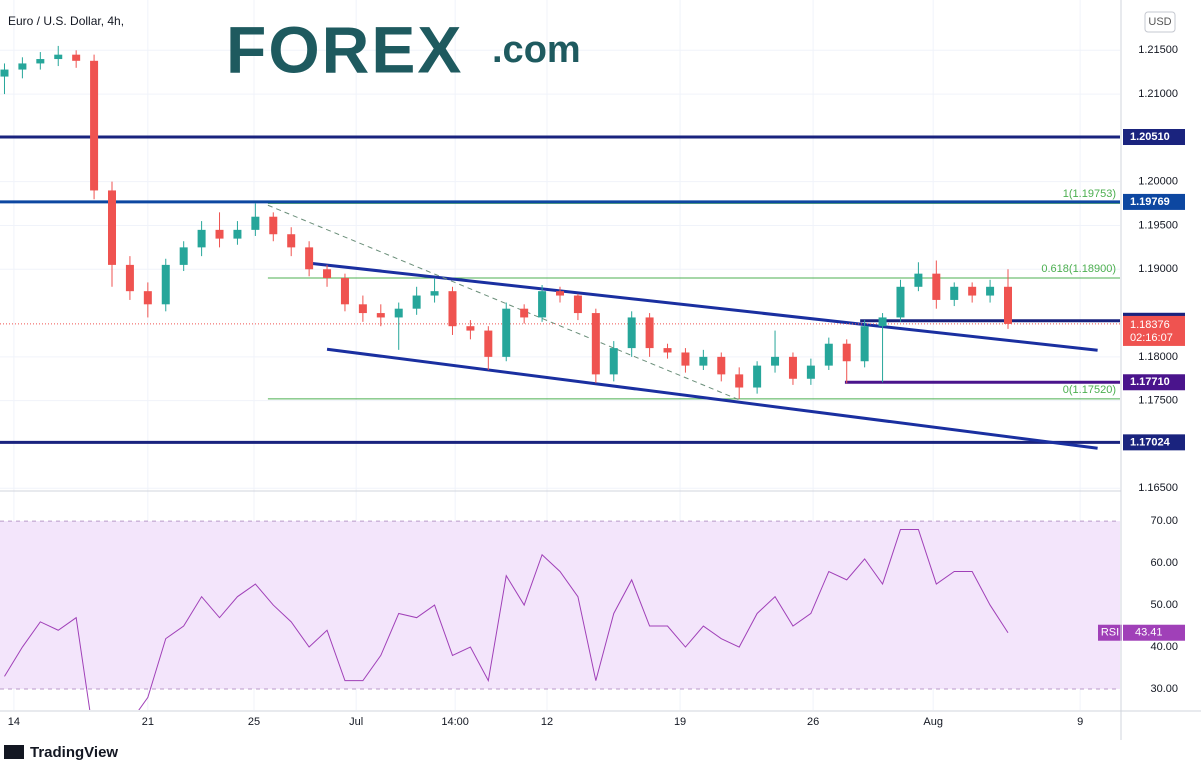 The height and width of the screenshot is (773, 1201). I want to click on y-tick-label: 70.00, so click(1164, 521).